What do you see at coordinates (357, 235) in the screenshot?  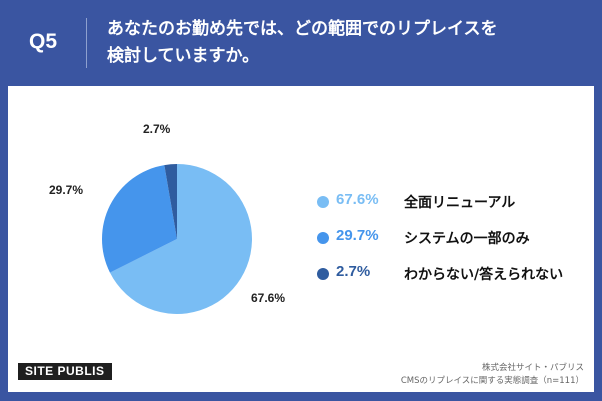 I see `legend-value-2: 29.7%` at bounding box center [357, 235].